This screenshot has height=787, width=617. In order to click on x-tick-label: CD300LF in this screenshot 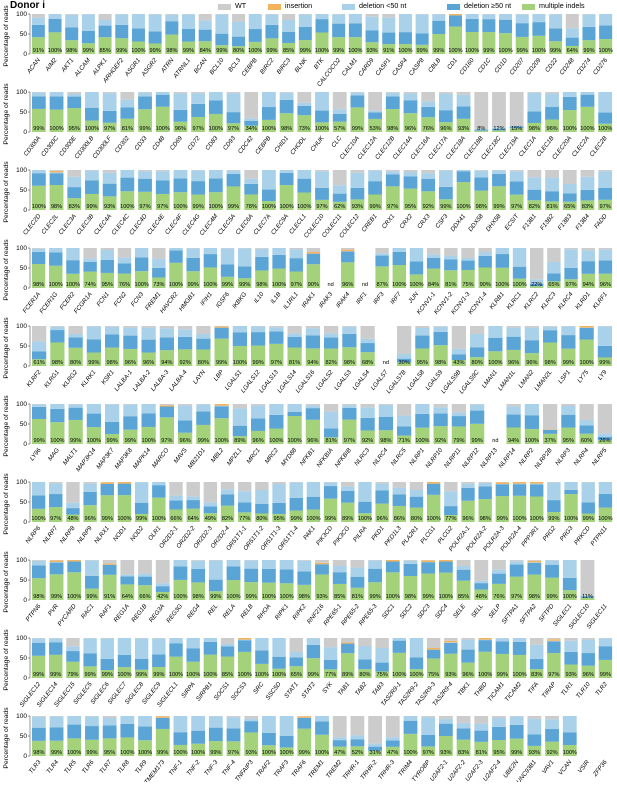, I will do `click(102, 147)`.